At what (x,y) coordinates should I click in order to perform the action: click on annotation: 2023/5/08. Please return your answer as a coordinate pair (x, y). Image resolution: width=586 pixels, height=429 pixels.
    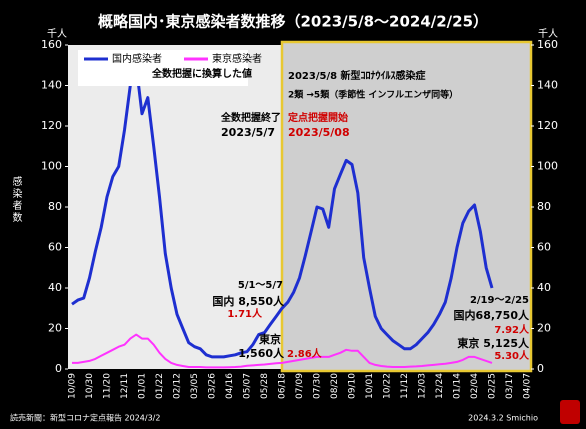
    Looking at the image, I should click on (319, 132).